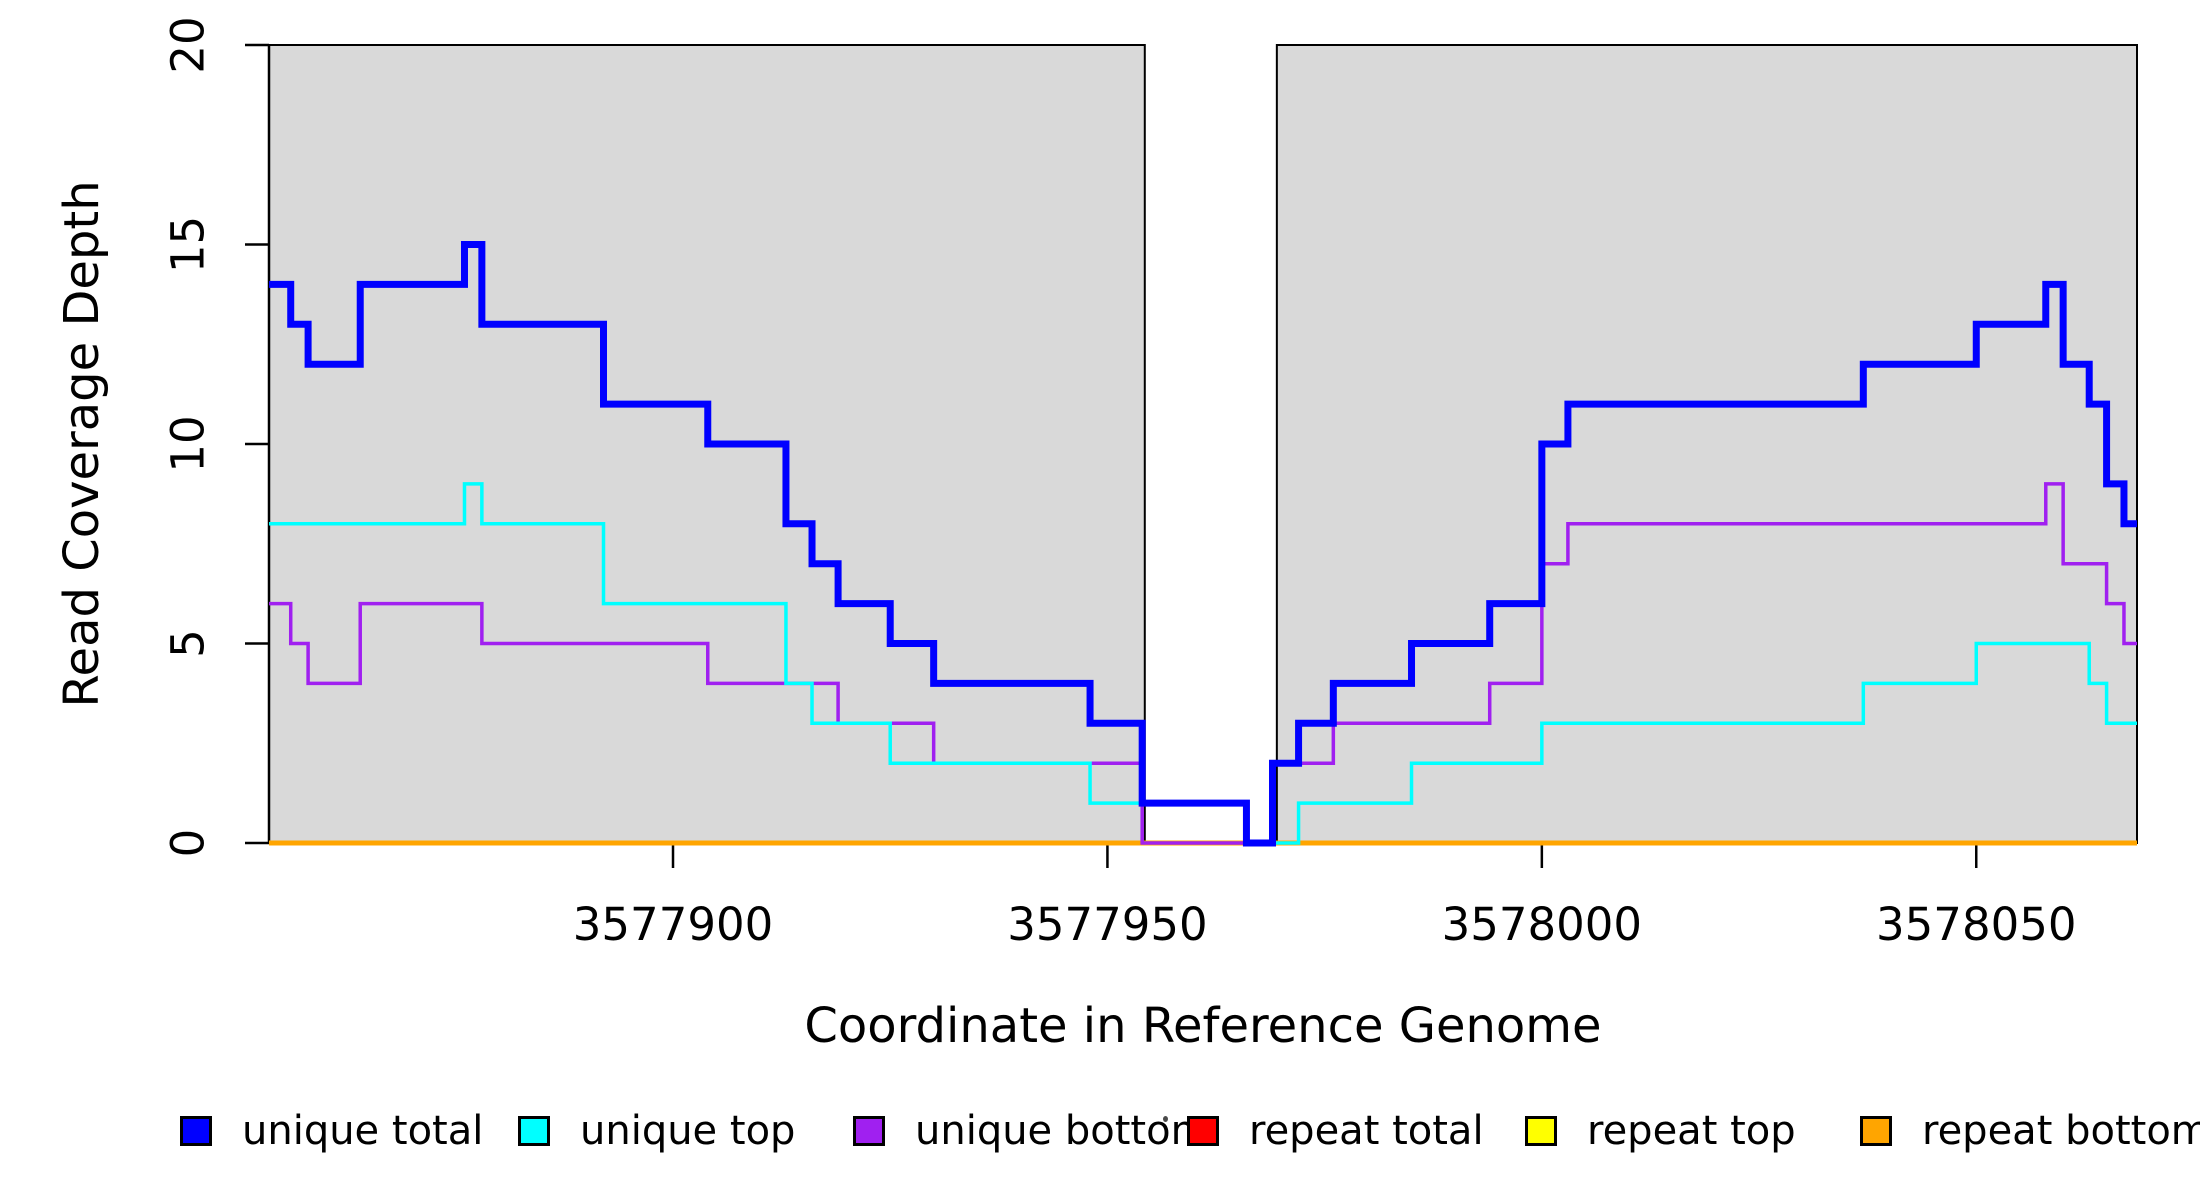 The image size is (2200, 1200). What do you see at coordinates (1203, 1131) in the screenshot?
I see `legend-marker-repeat-total` at bounding box center [1203, 1131].